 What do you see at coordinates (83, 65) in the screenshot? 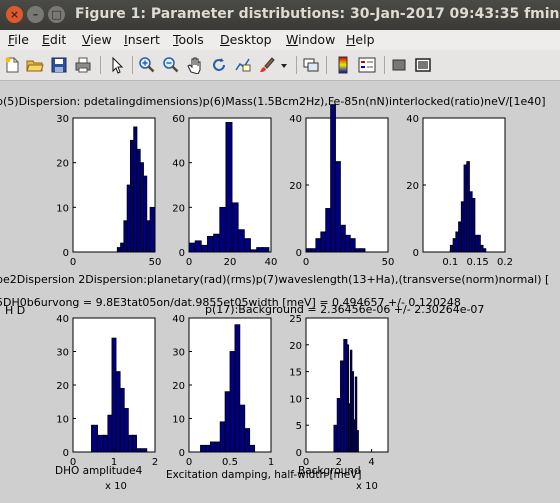
I see `print-icon` at bounding box center [83, 65].